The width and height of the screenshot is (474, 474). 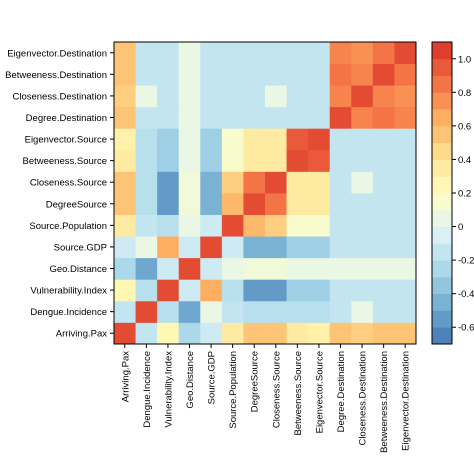 I want to click on heatmap-cell-DegreeSource-Geo.Distance, so click(x=254, y=268).